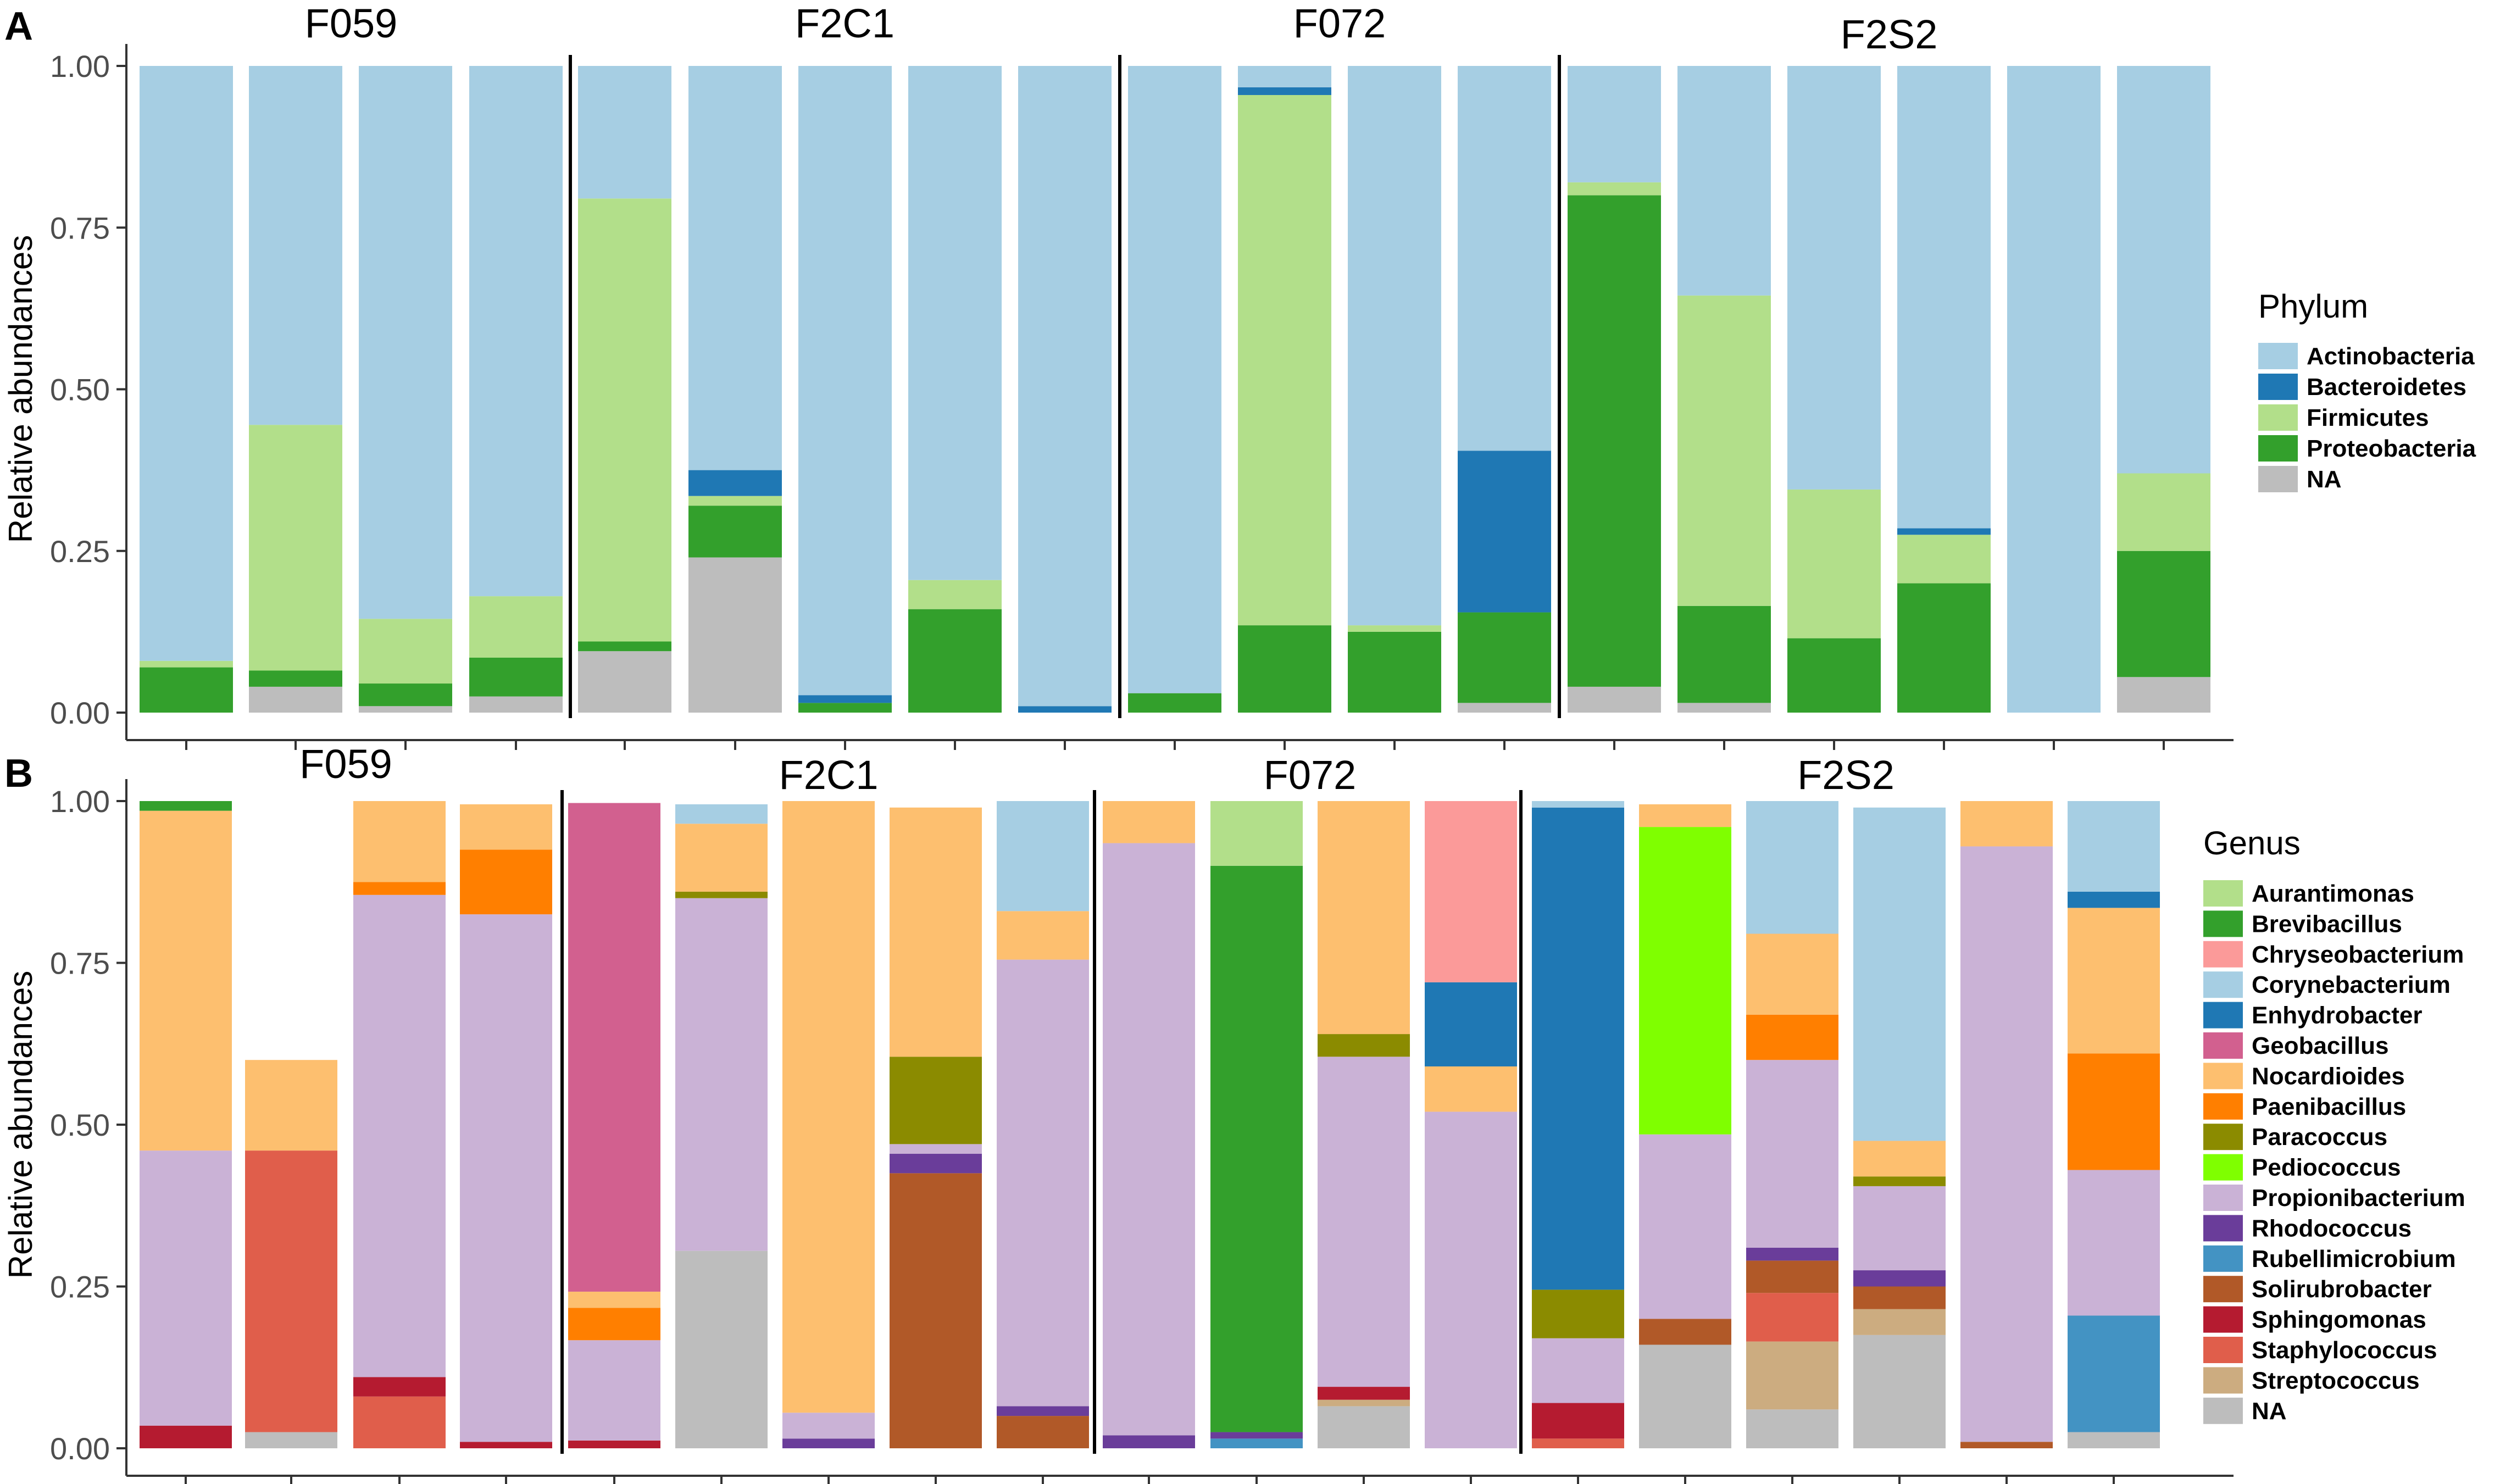 This screenshot has width=2500, height=1484. Describe the element at coordinates (346, 764) in the screenshot. I see `group-label-f059: F059` at that location.